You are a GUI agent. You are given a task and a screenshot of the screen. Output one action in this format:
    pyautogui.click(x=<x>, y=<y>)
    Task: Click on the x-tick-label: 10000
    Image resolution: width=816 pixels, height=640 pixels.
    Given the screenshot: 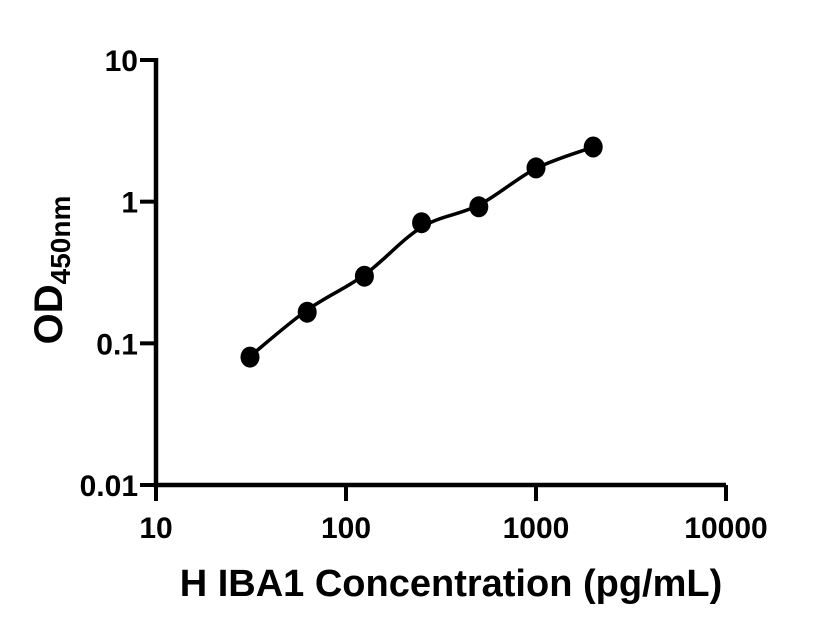 What is the action you would take?
    pyautogui.click(x=725, y=528)
    